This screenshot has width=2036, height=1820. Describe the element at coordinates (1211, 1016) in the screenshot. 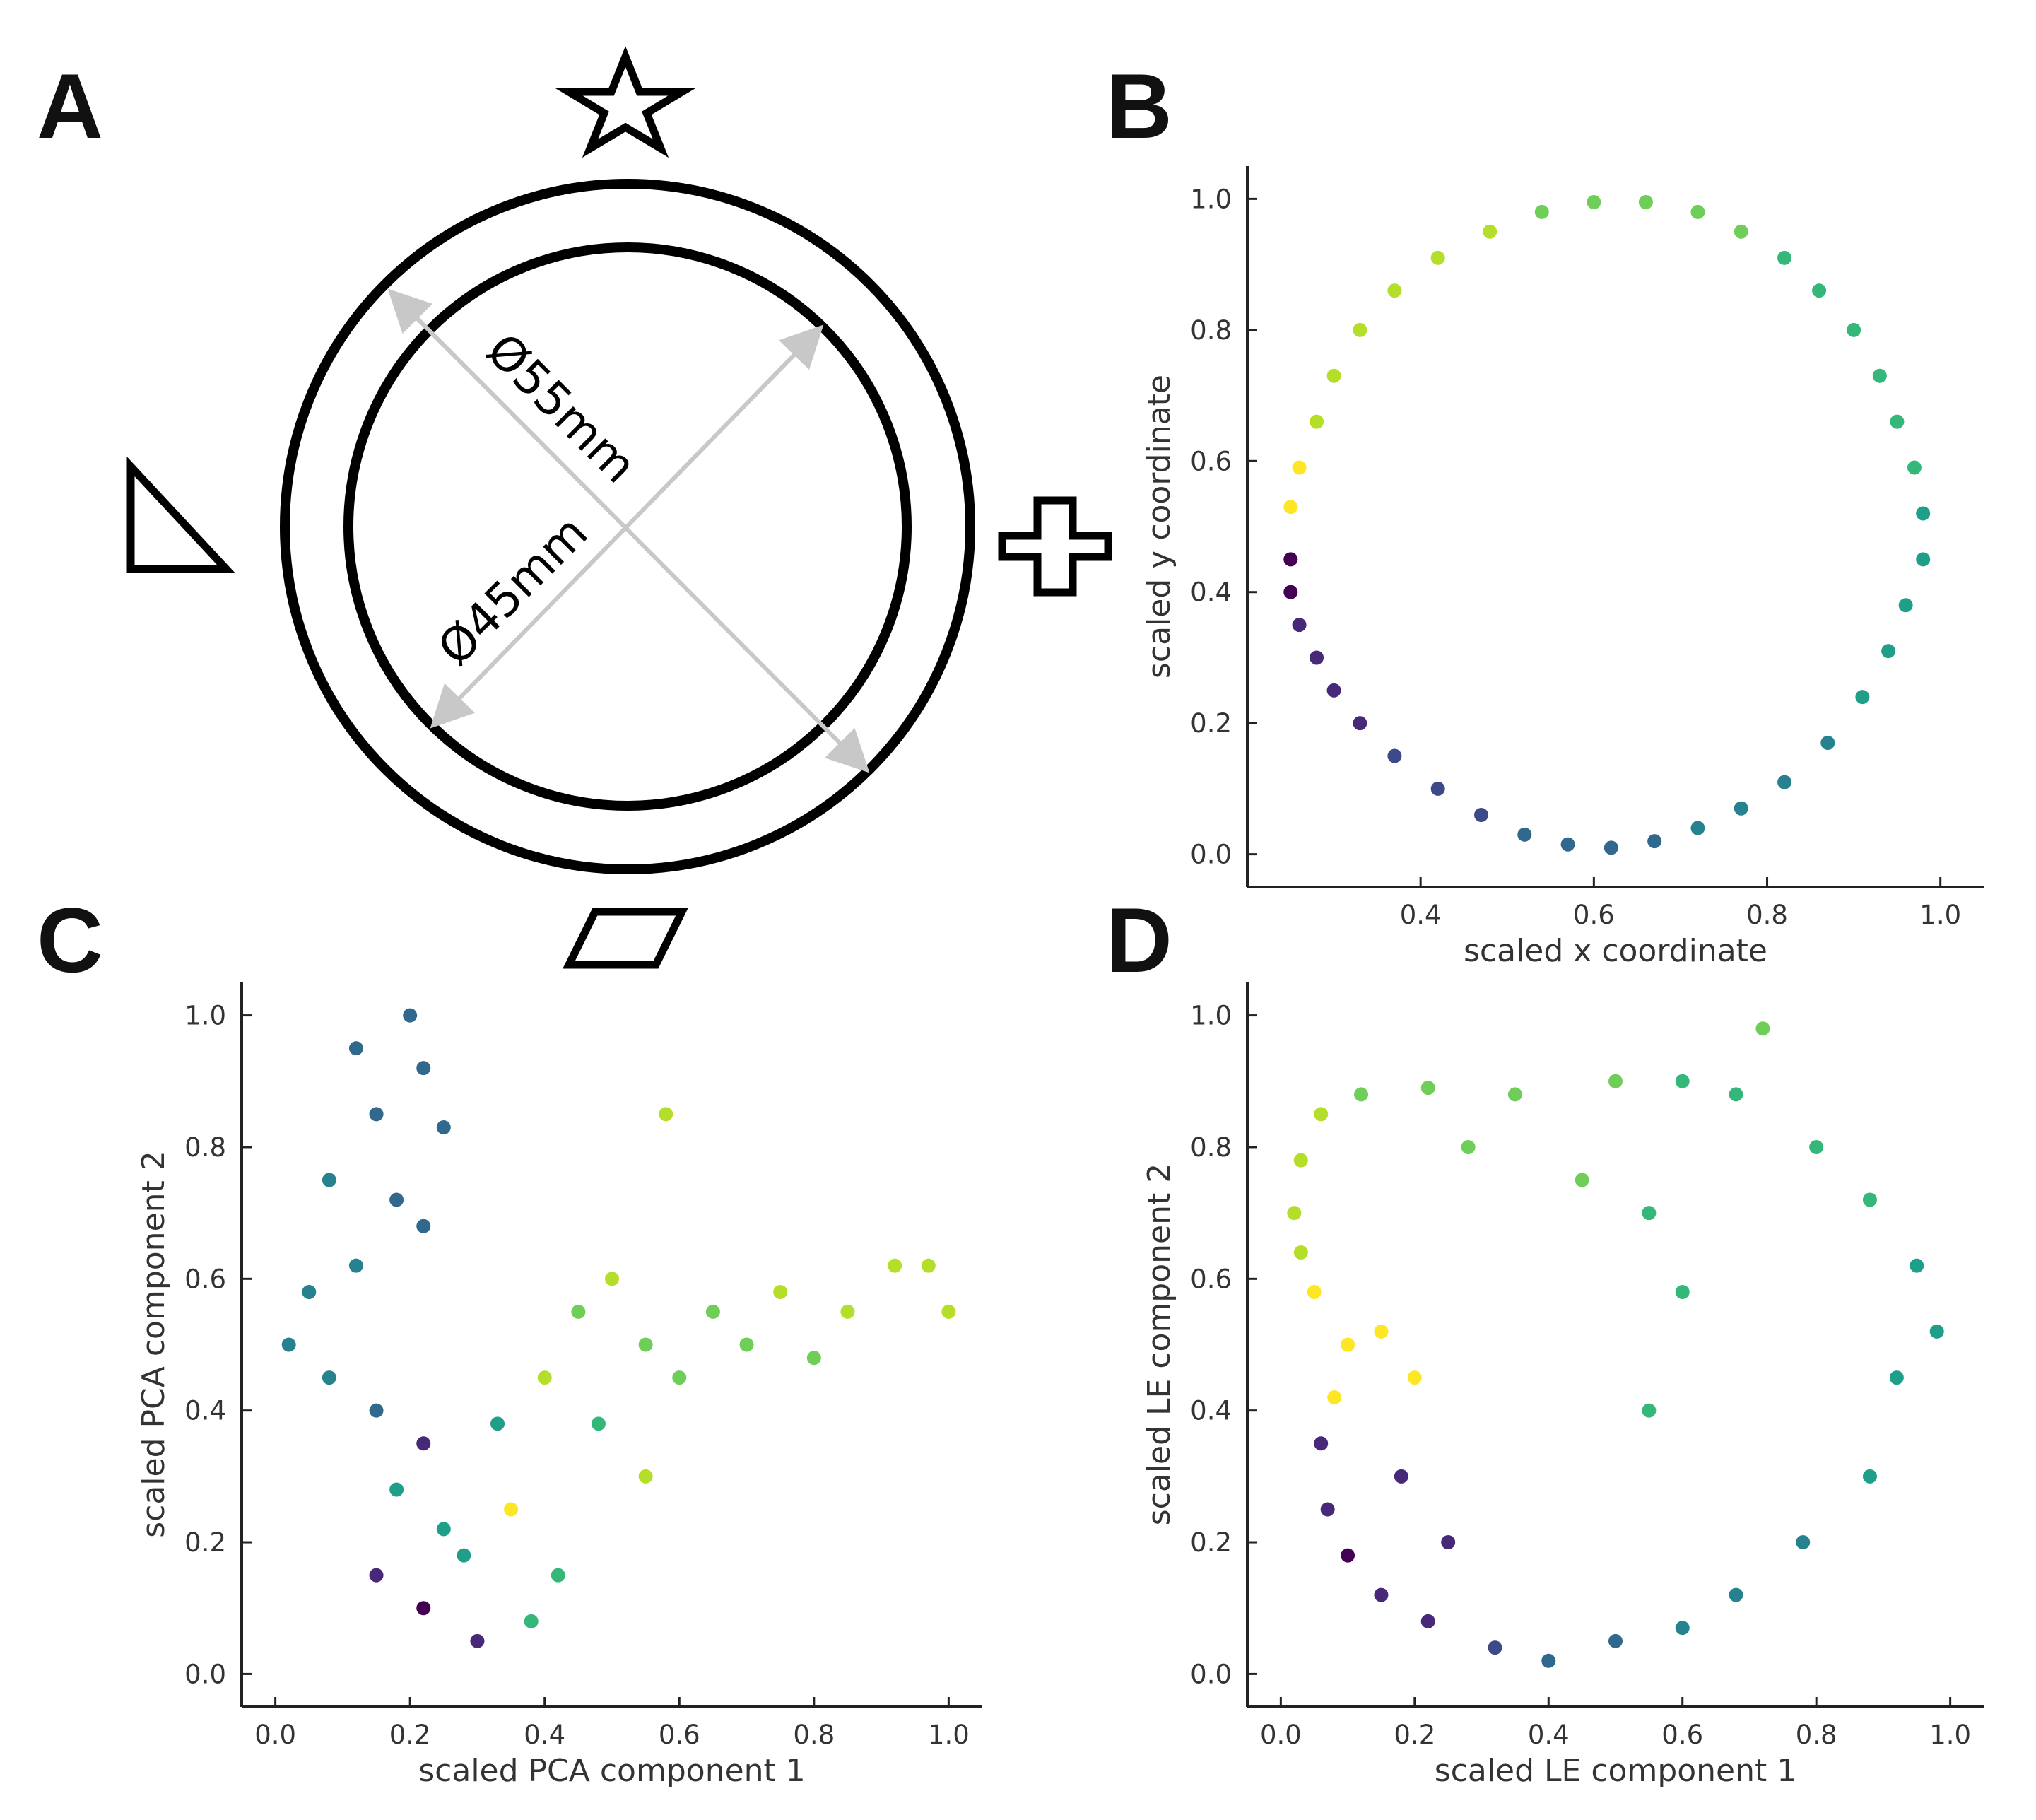

I see `chart-d-ytick-label: 1.0` at that location.